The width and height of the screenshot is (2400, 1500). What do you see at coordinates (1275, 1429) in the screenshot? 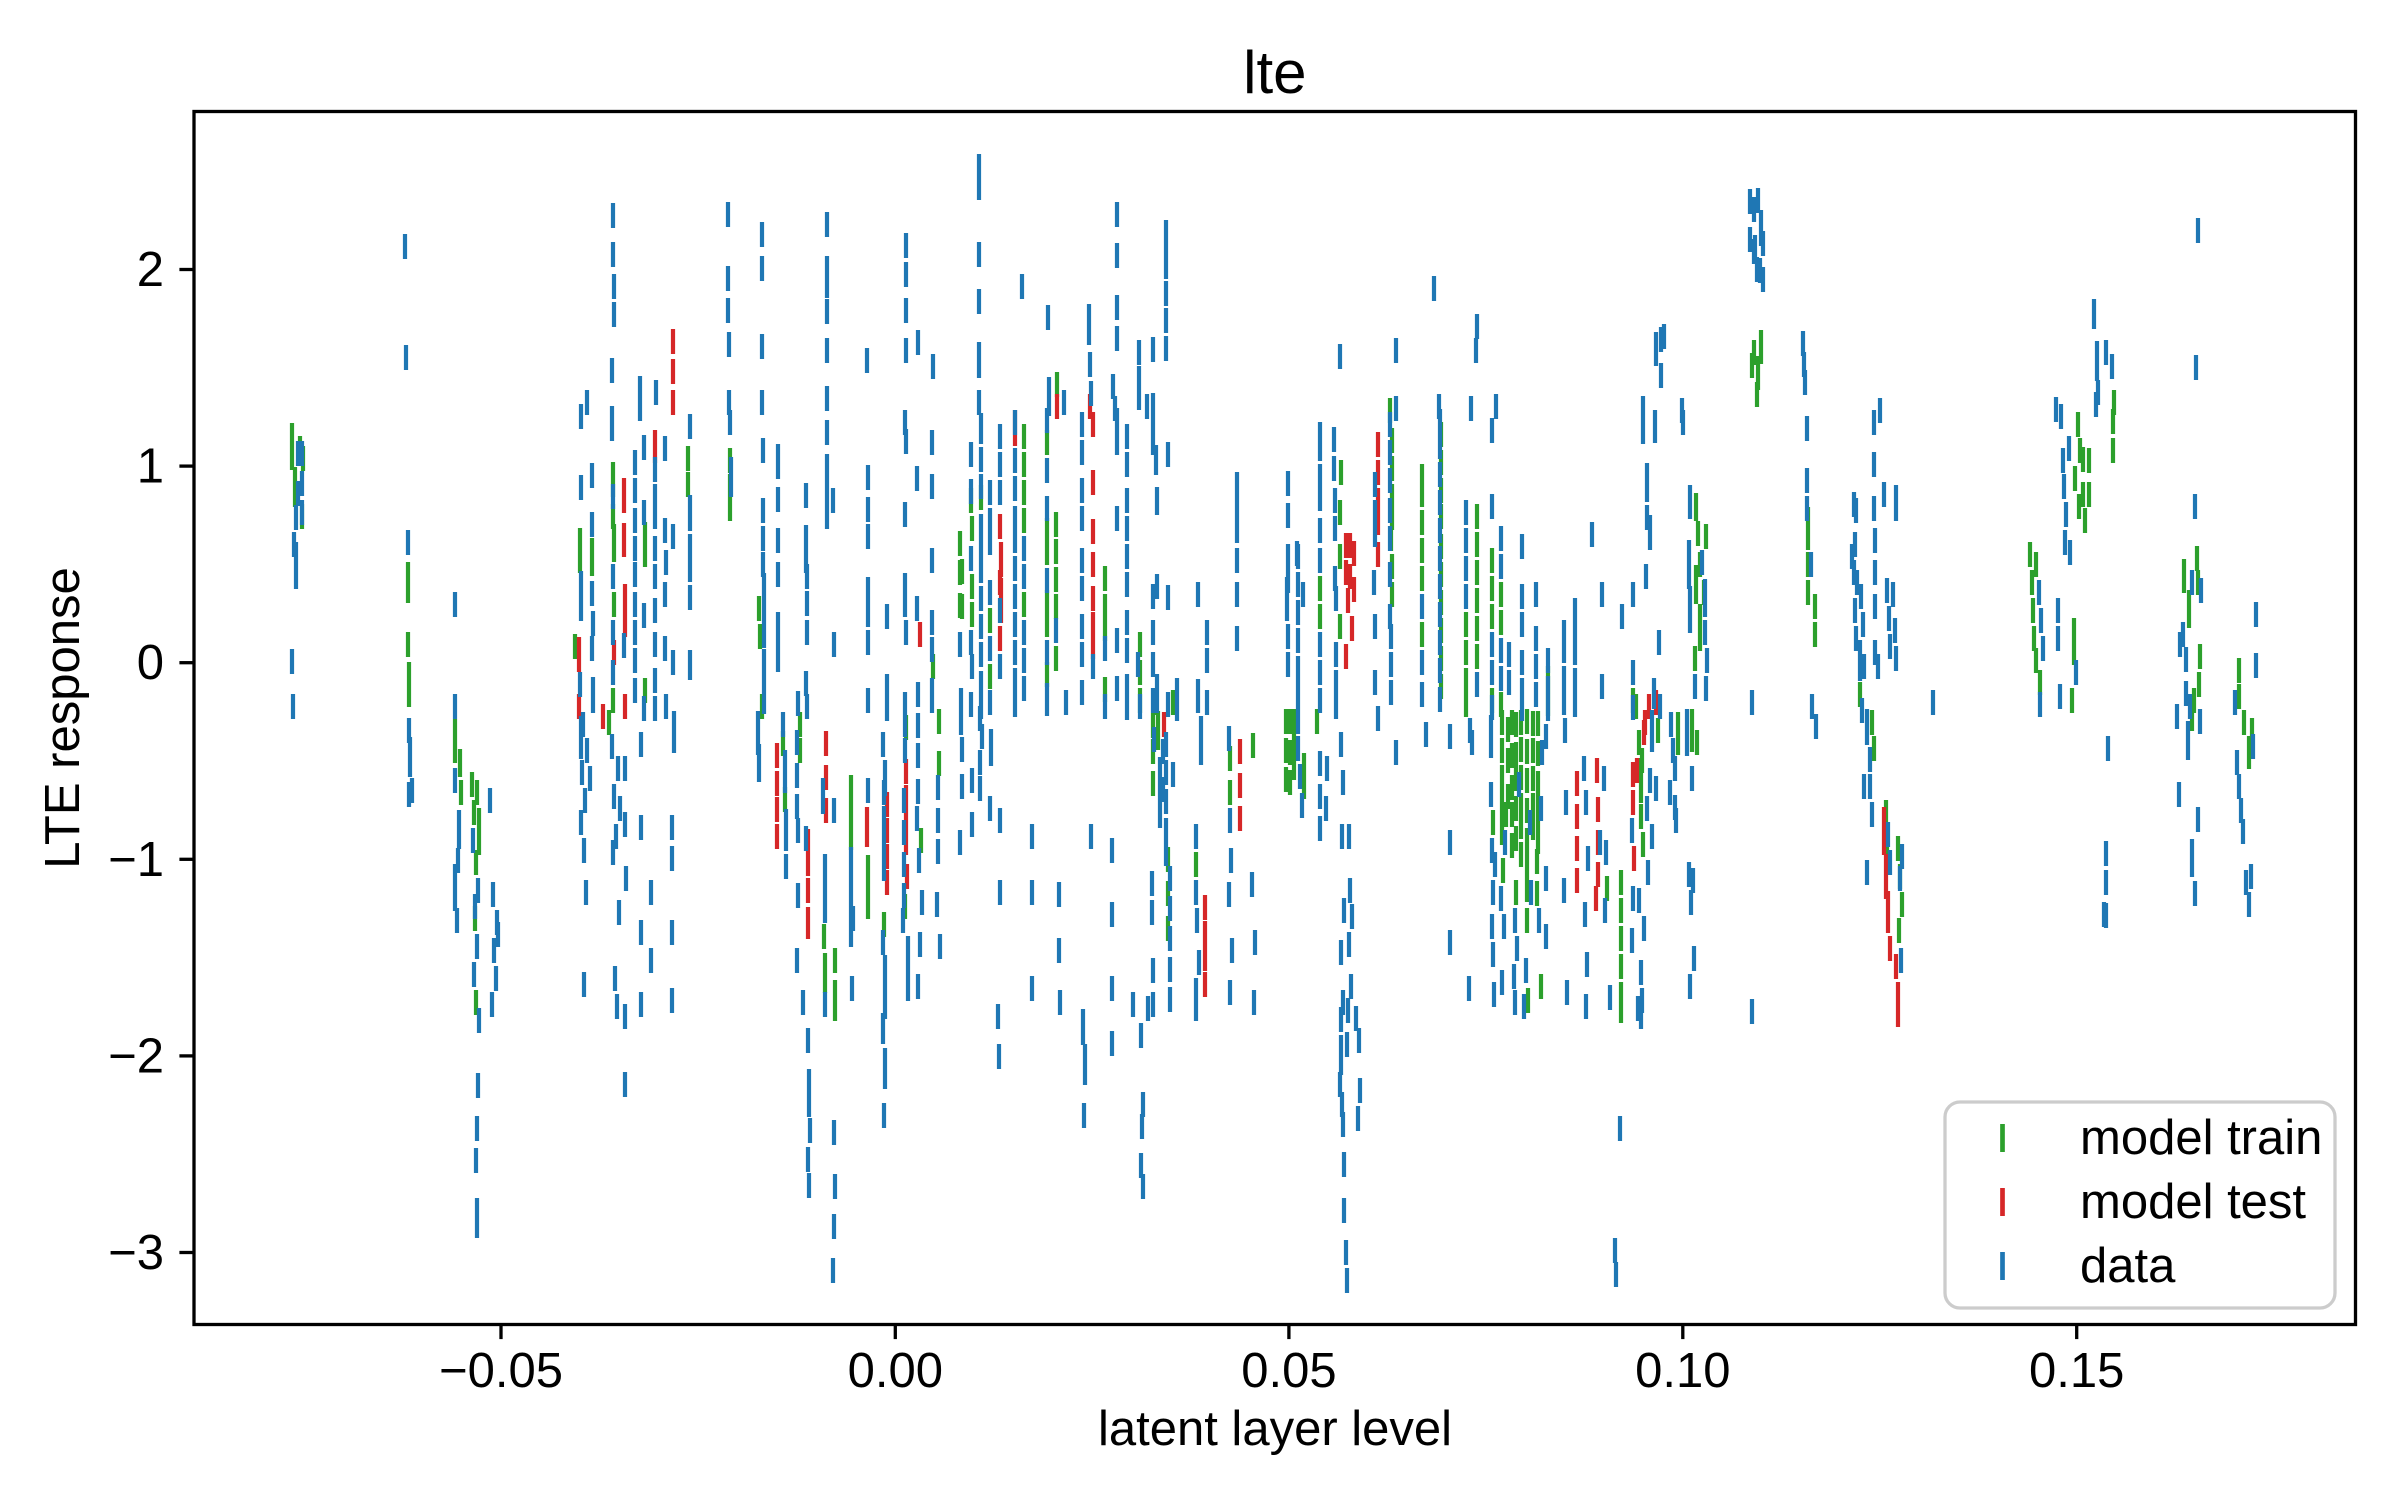
I see `svg-text: latent layer level` at bounding box center [1275, 1429].